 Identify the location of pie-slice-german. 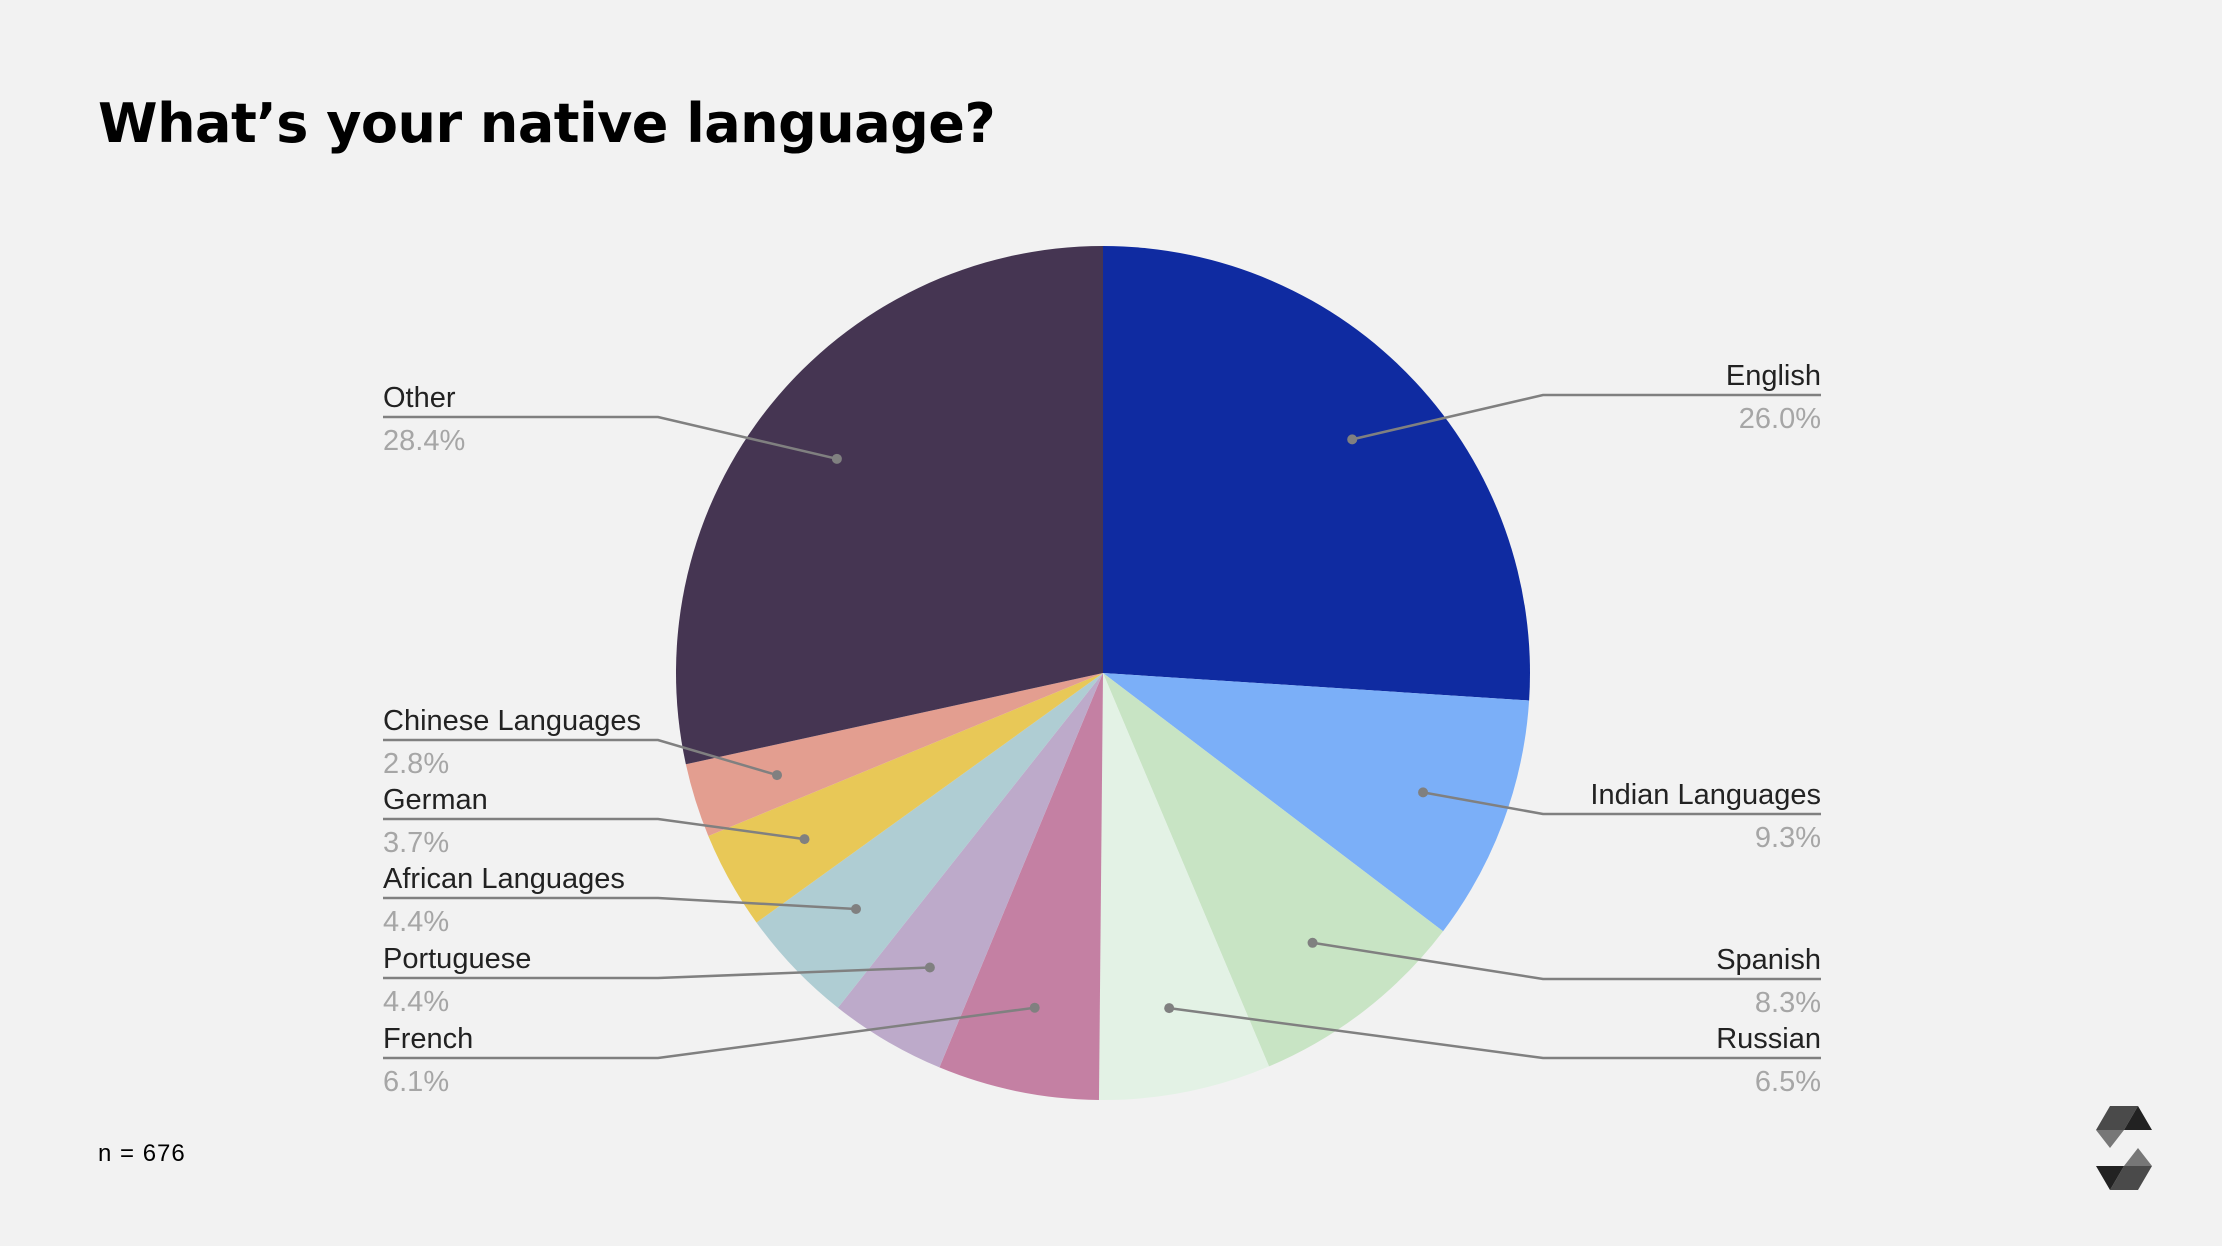
(905, 798).